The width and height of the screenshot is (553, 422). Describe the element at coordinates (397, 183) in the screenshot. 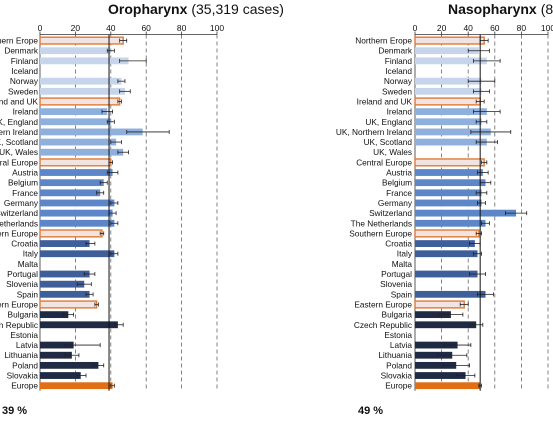

I see `category-label: Belgium` at that location.